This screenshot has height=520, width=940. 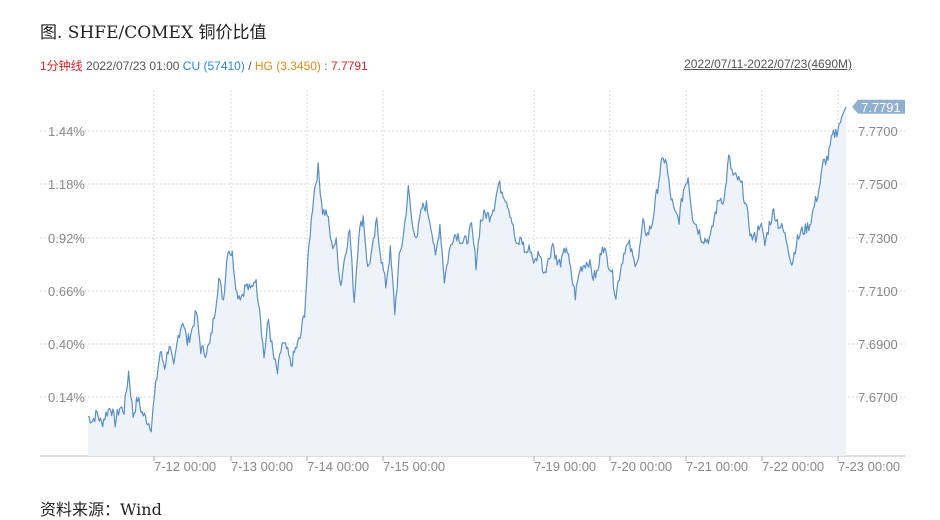 I want to click on left-tick-label: 0.14%, so click(x=66, y=397).